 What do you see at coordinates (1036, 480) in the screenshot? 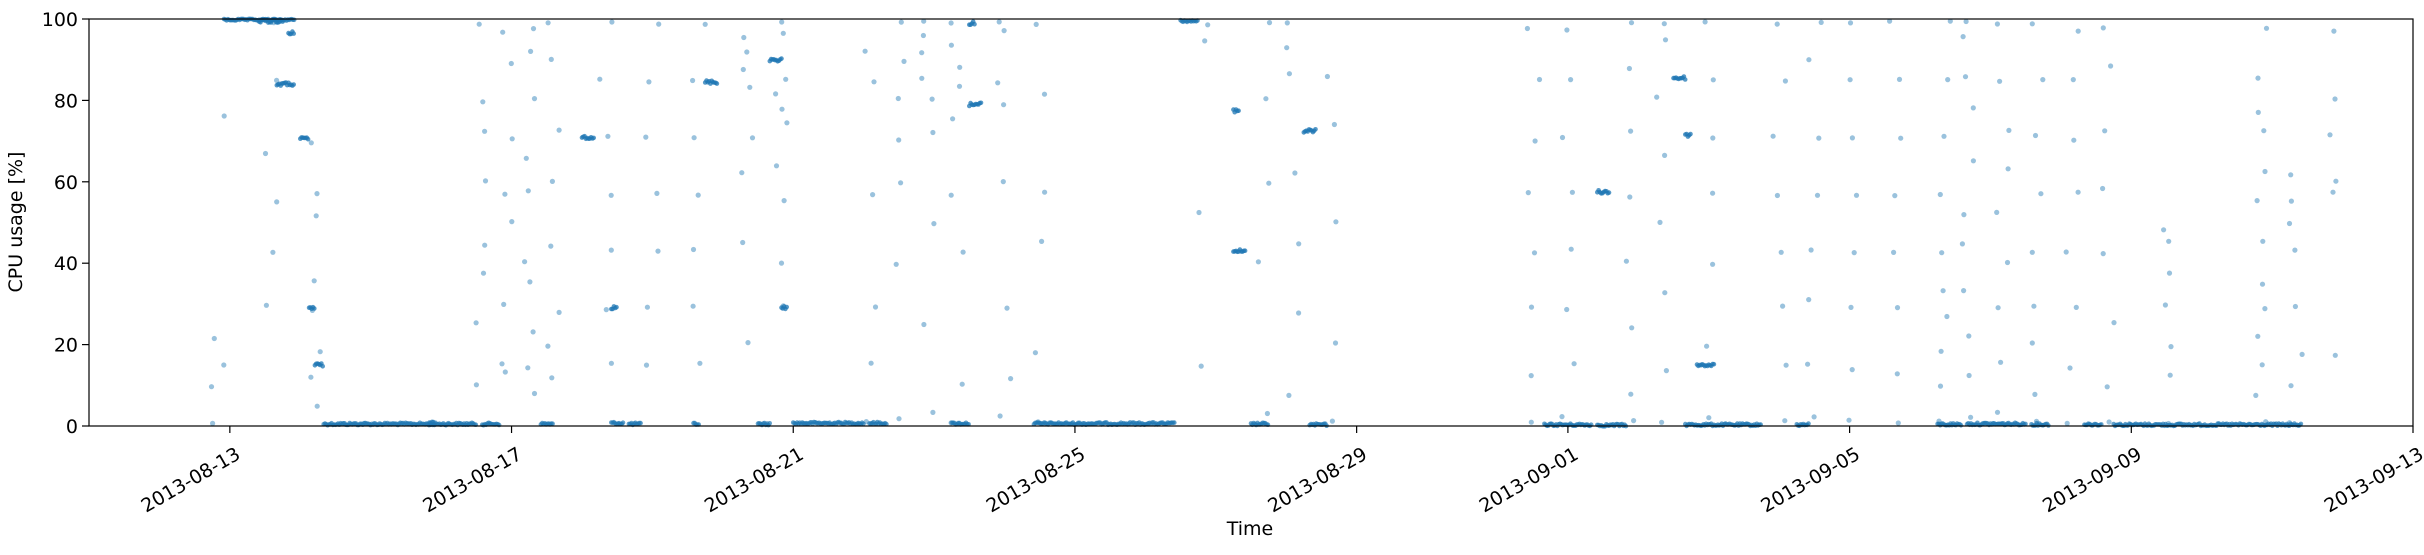
I see `x-tick-label: 2013-08-25` at bounding box center [1036, 480].